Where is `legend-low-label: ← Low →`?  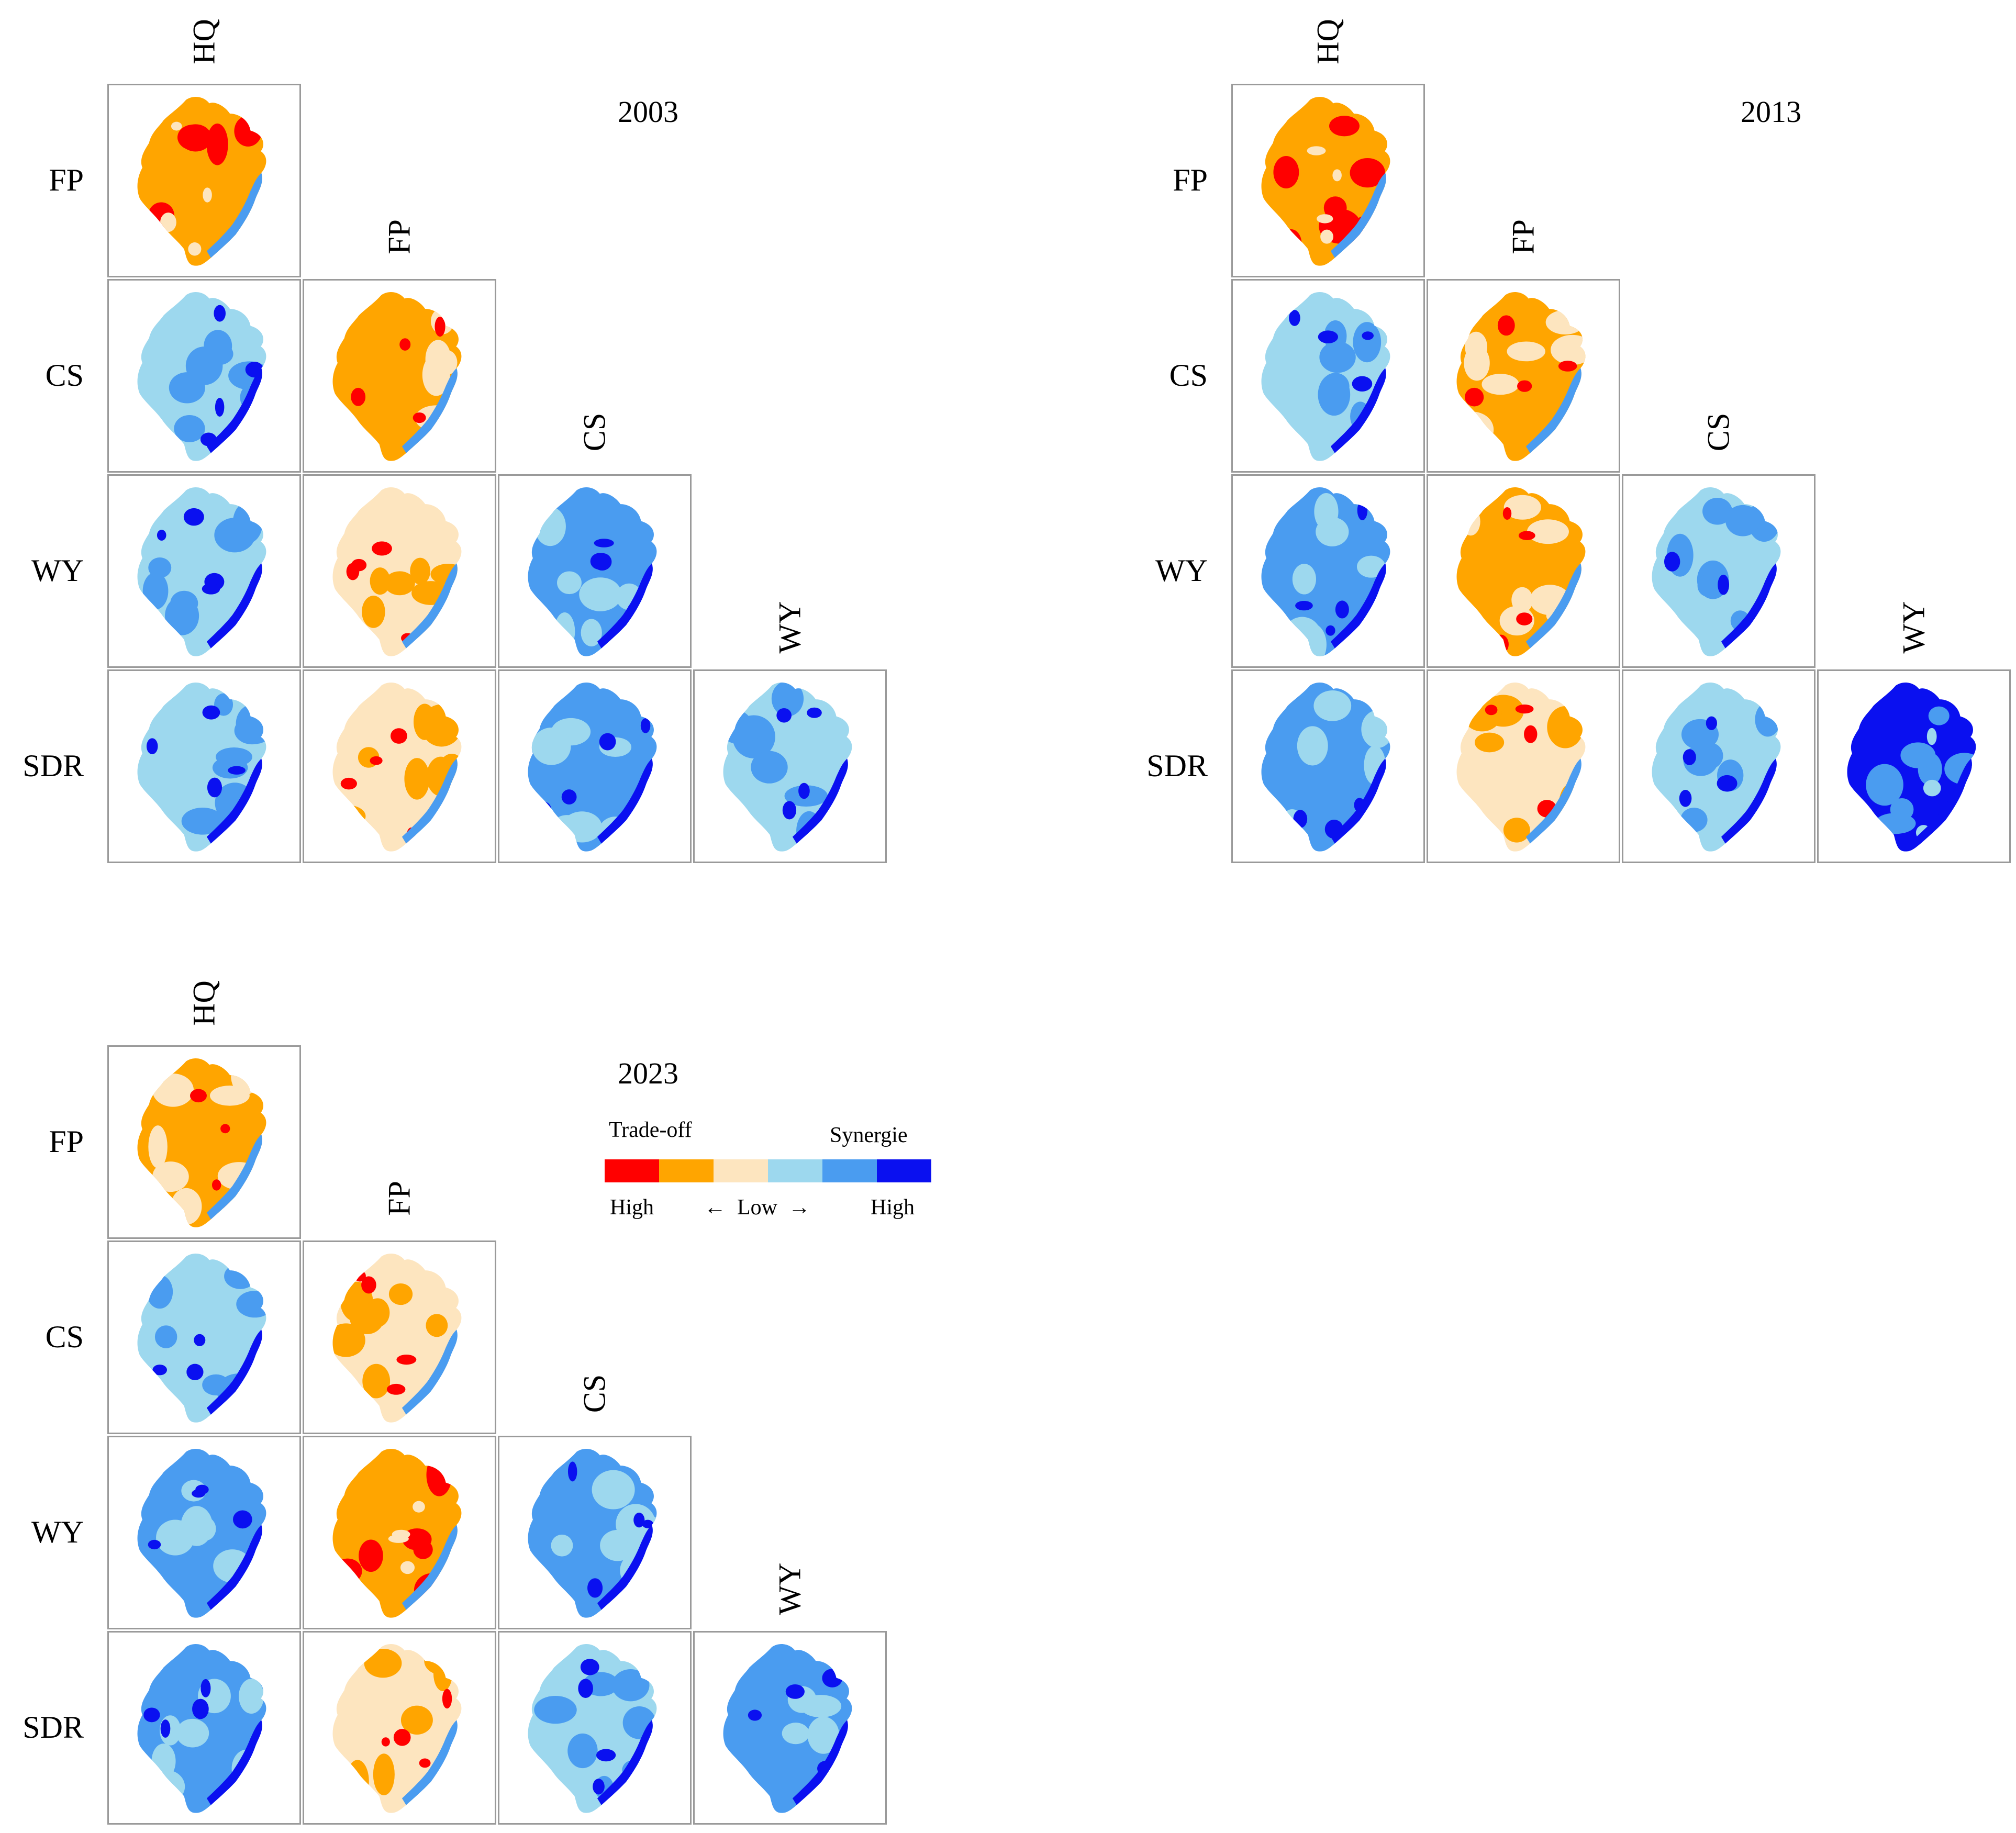
legend-low-label: ← Low → is located at coordinates (757, 1208).